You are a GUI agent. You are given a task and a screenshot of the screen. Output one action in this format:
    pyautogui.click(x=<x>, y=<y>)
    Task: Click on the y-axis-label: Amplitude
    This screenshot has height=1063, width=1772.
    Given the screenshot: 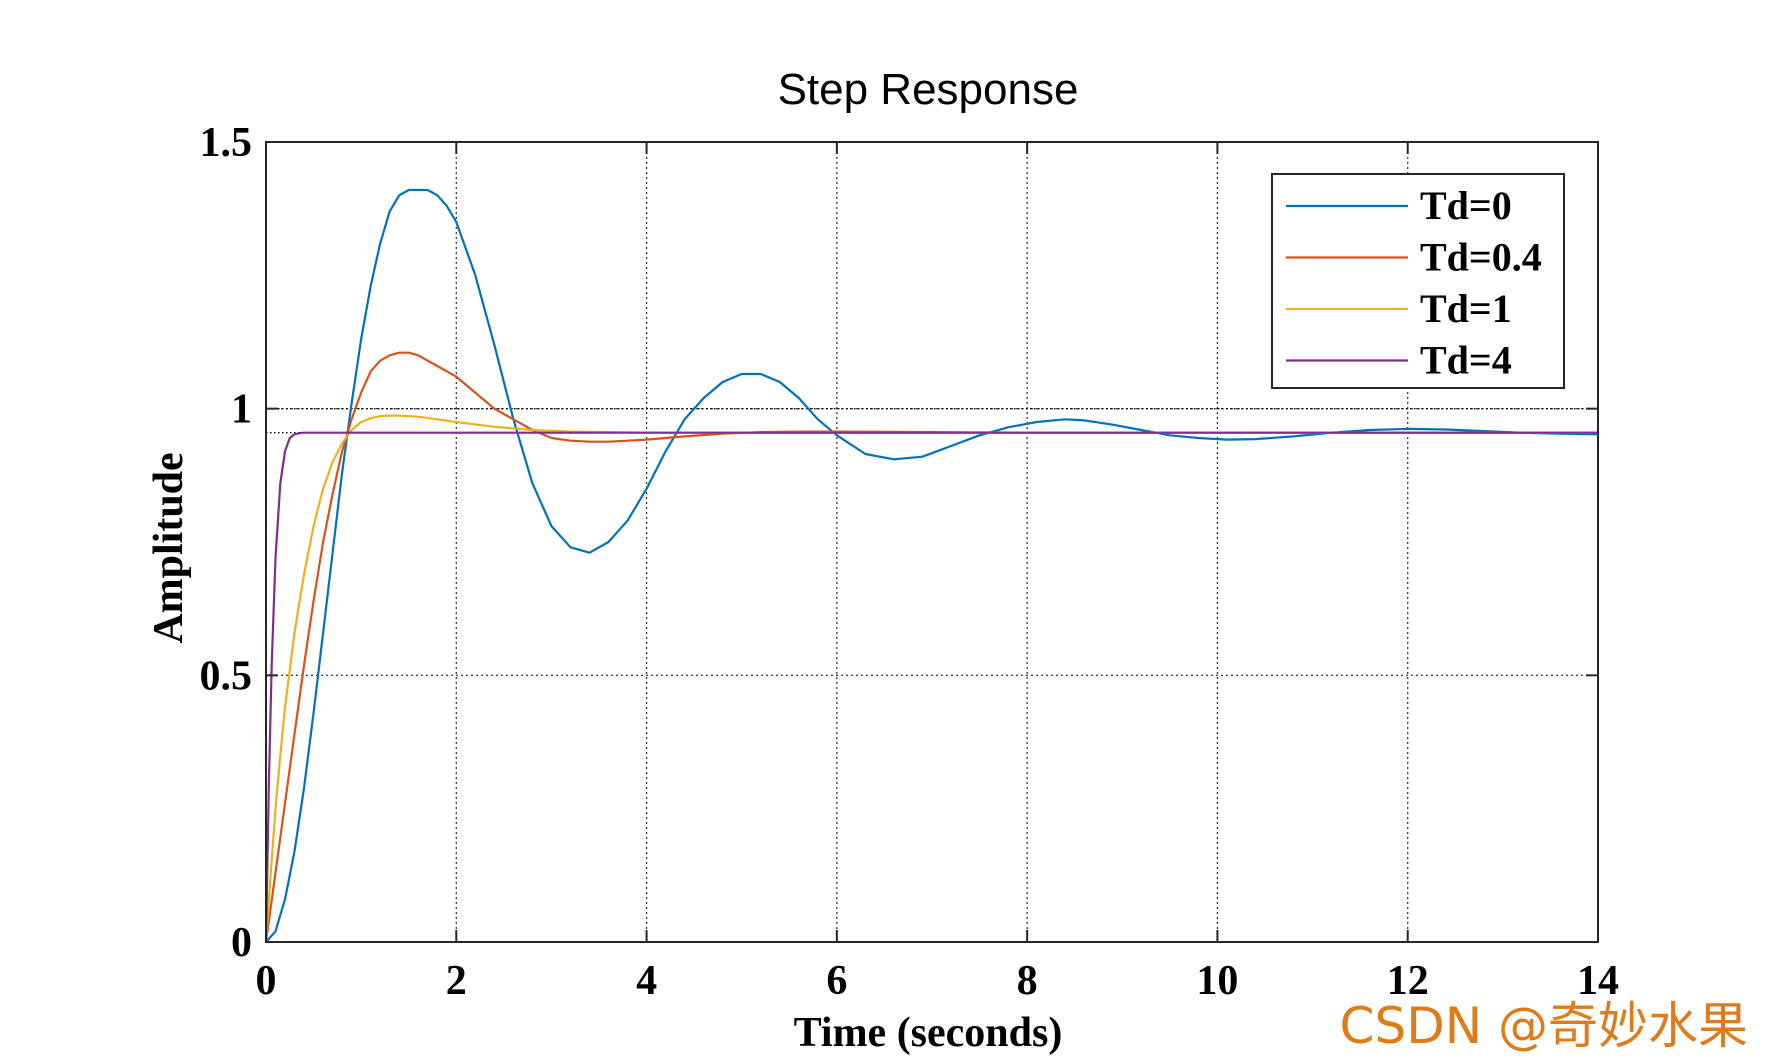 What is the action you would take?
    pyautogui.click(x=169, y=547)
    